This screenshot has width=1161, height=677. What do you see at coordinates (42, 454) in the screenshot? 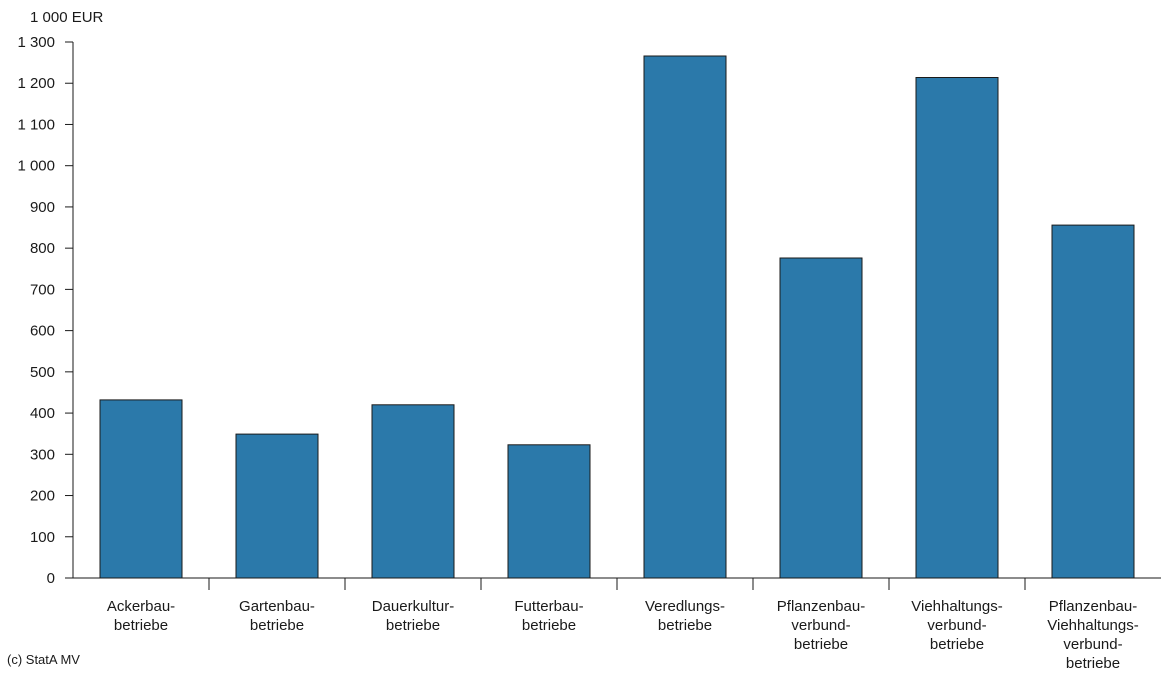
I see `y-tick-label: 300` at bounding box center [42, 454].